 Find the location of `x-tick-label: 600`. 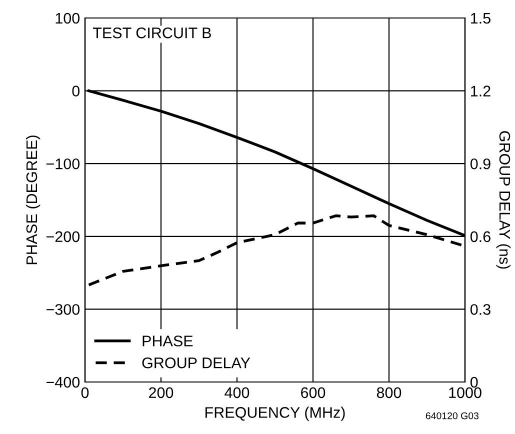

x-tick-label: 600 is located at coordinates (313, 392).